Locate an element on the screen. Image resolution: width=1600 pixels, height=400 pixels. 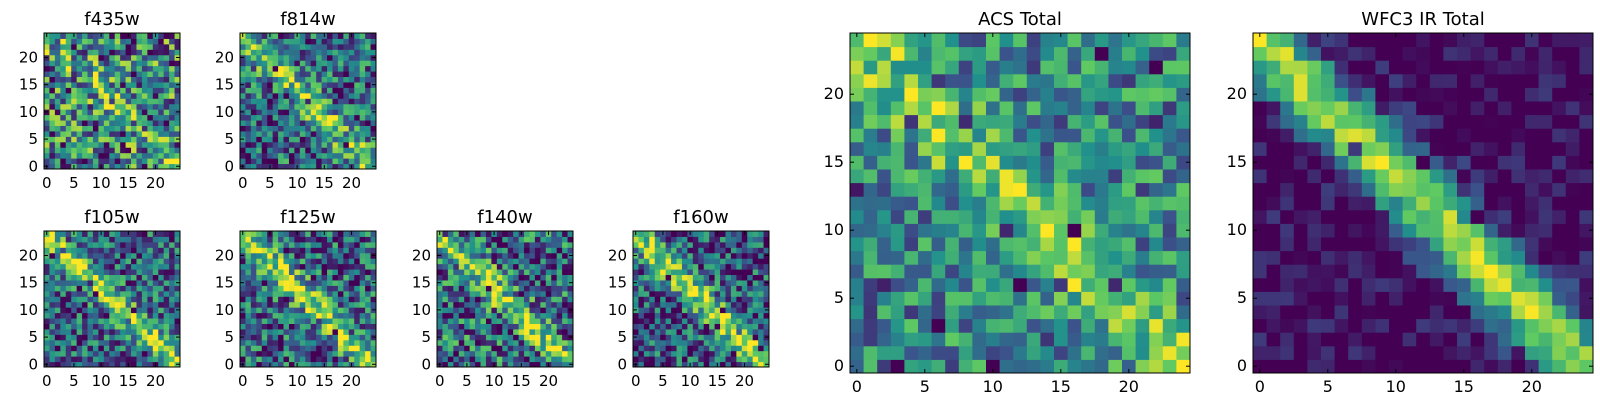
y-tick-label: 15 is located at coordinates (224, 283).